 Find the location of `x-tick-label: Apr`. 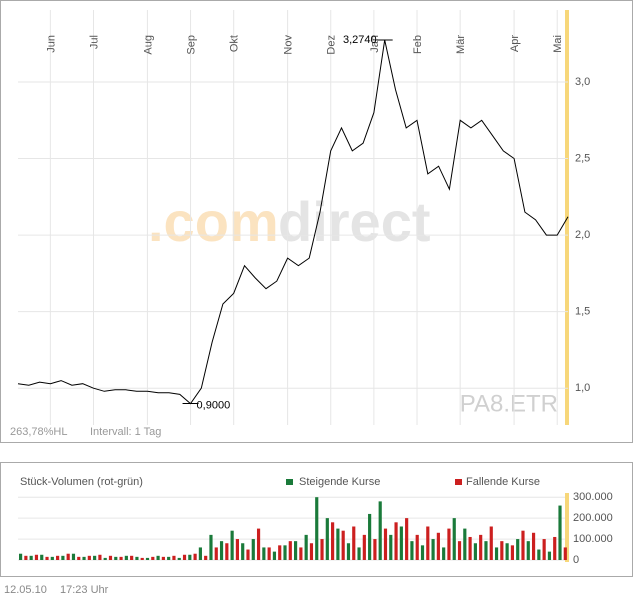

x-tick-label: Apr is located at coordinates (515, 43).